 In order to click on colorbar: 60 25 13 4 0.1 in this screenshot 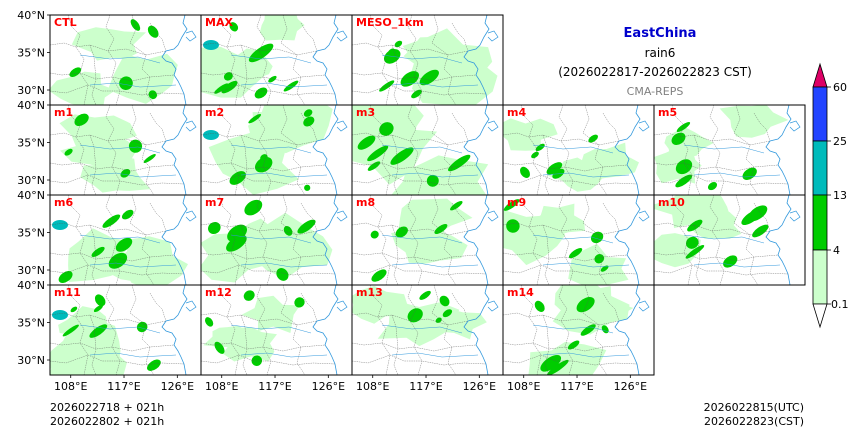, I will do `click(830, 195)`.